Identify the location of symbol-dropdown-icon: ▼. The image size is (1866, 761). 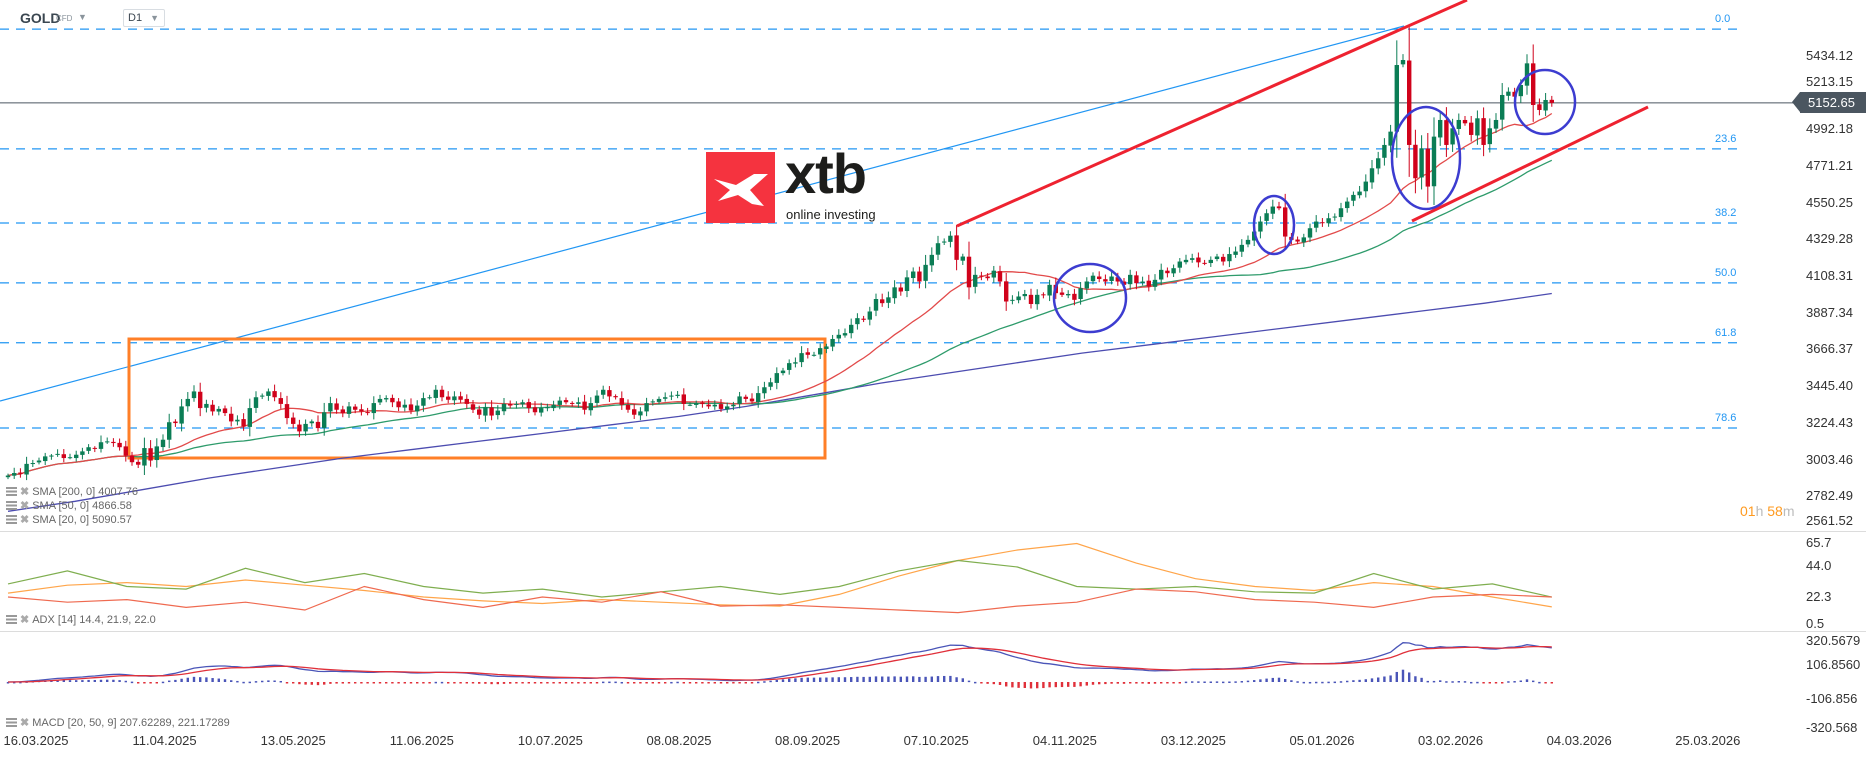
(82, 17).